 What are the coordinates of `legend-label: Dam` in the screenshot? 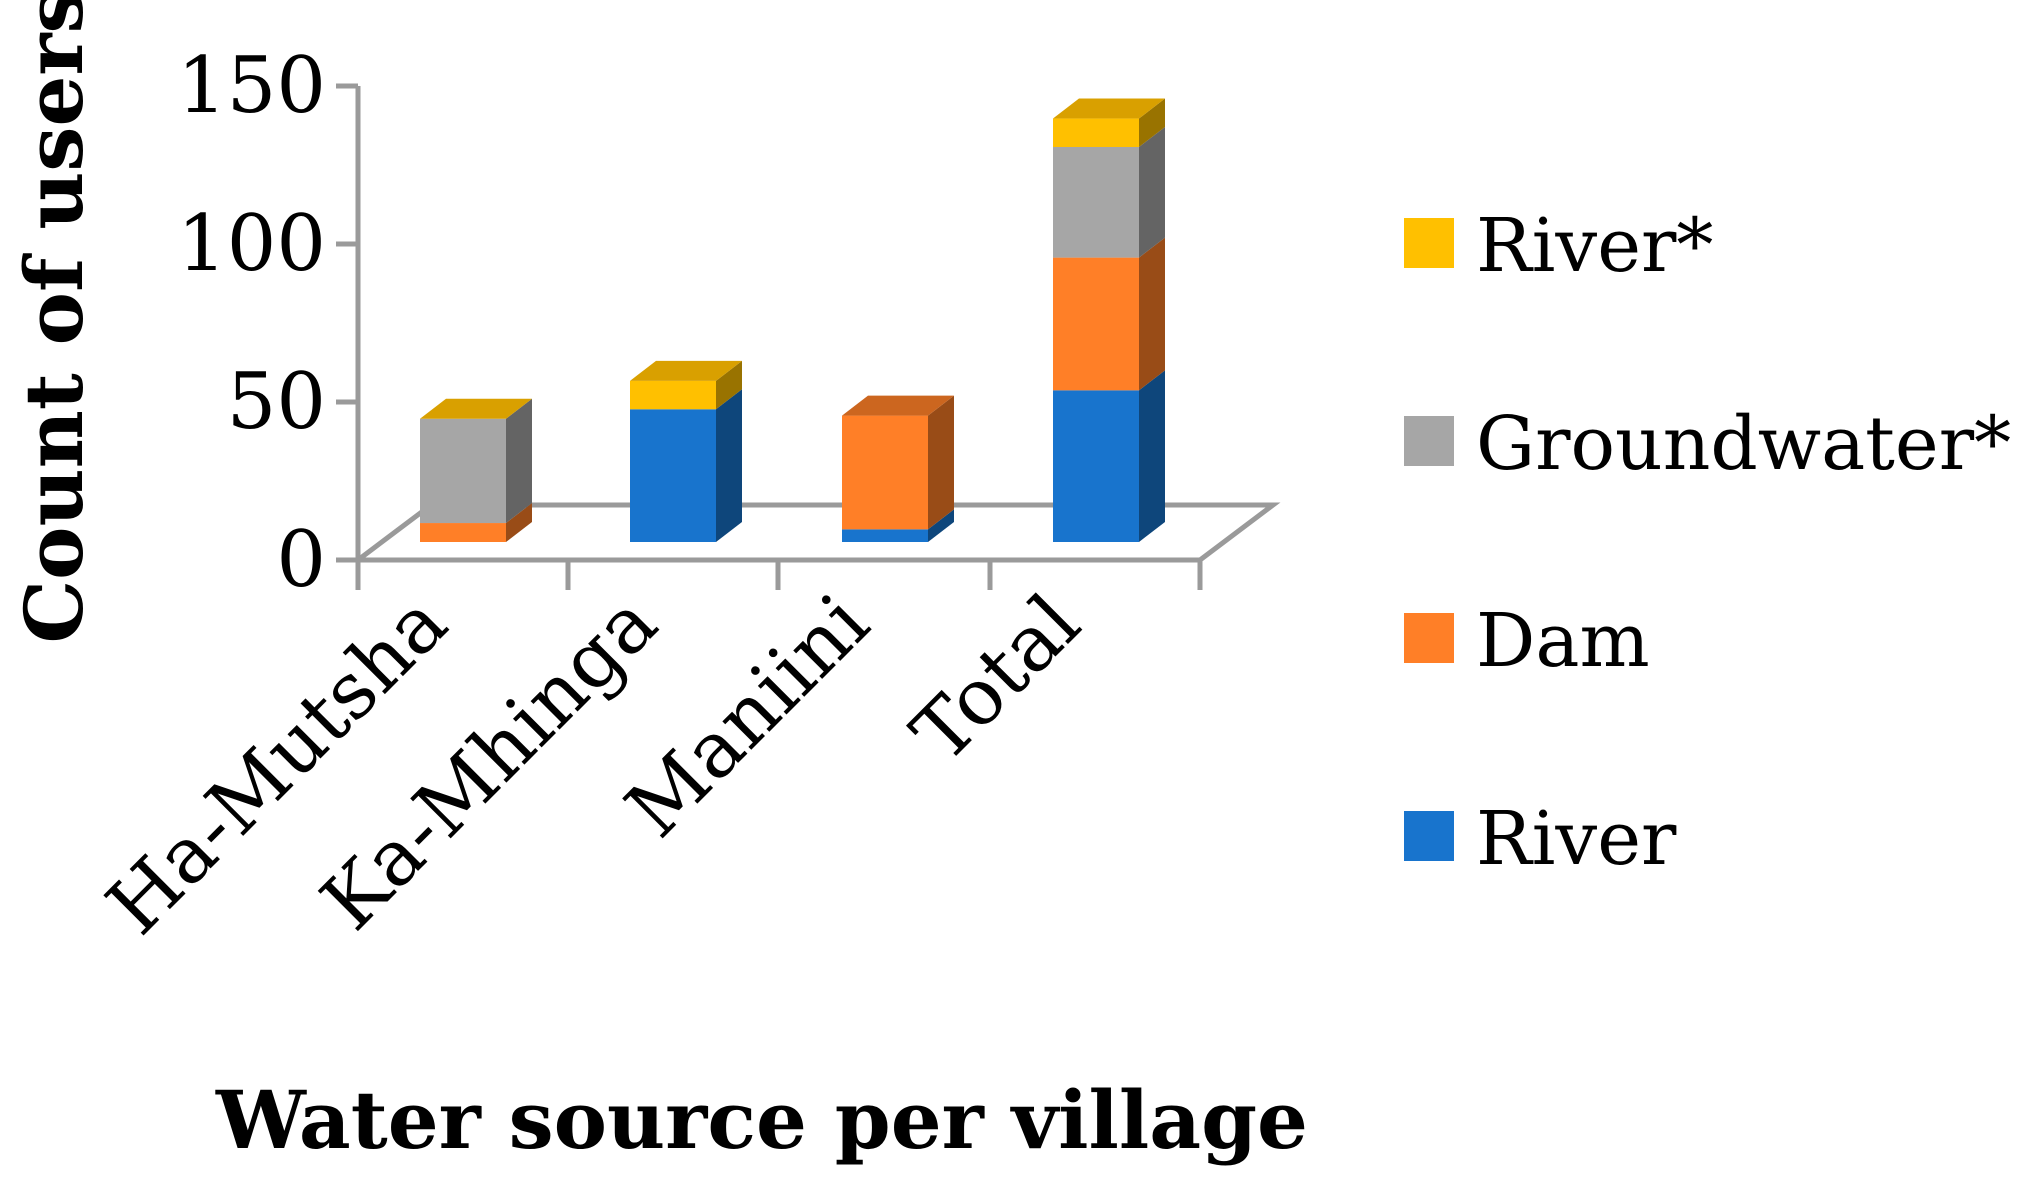 It's located at (1563, 641).